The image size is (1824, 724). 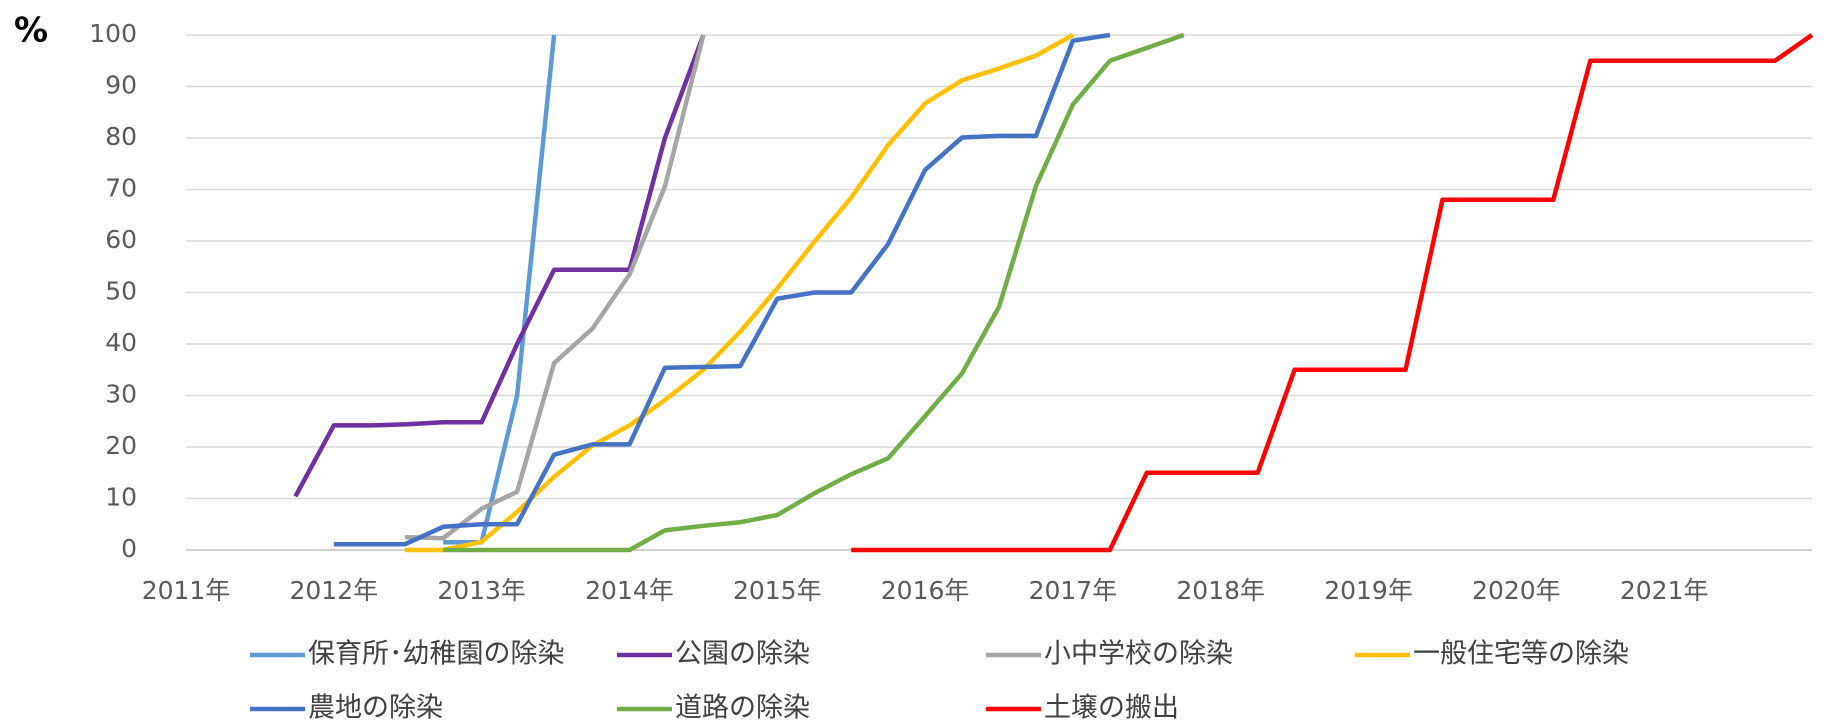 I want to click on legend-label: 土壌の搬出, so click(x=1111, y=708).